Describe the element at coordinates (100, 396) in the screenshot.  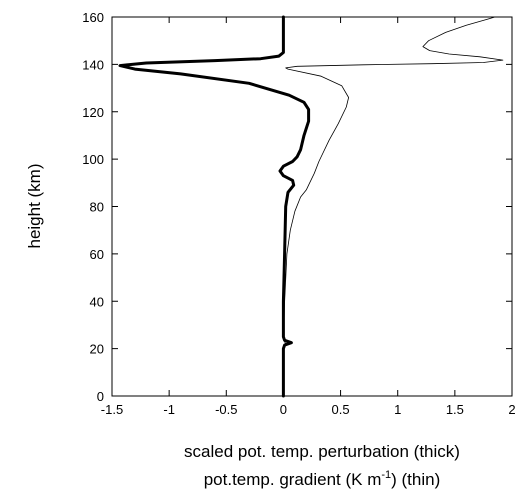
I see `y-tick-label: 0` at that location.